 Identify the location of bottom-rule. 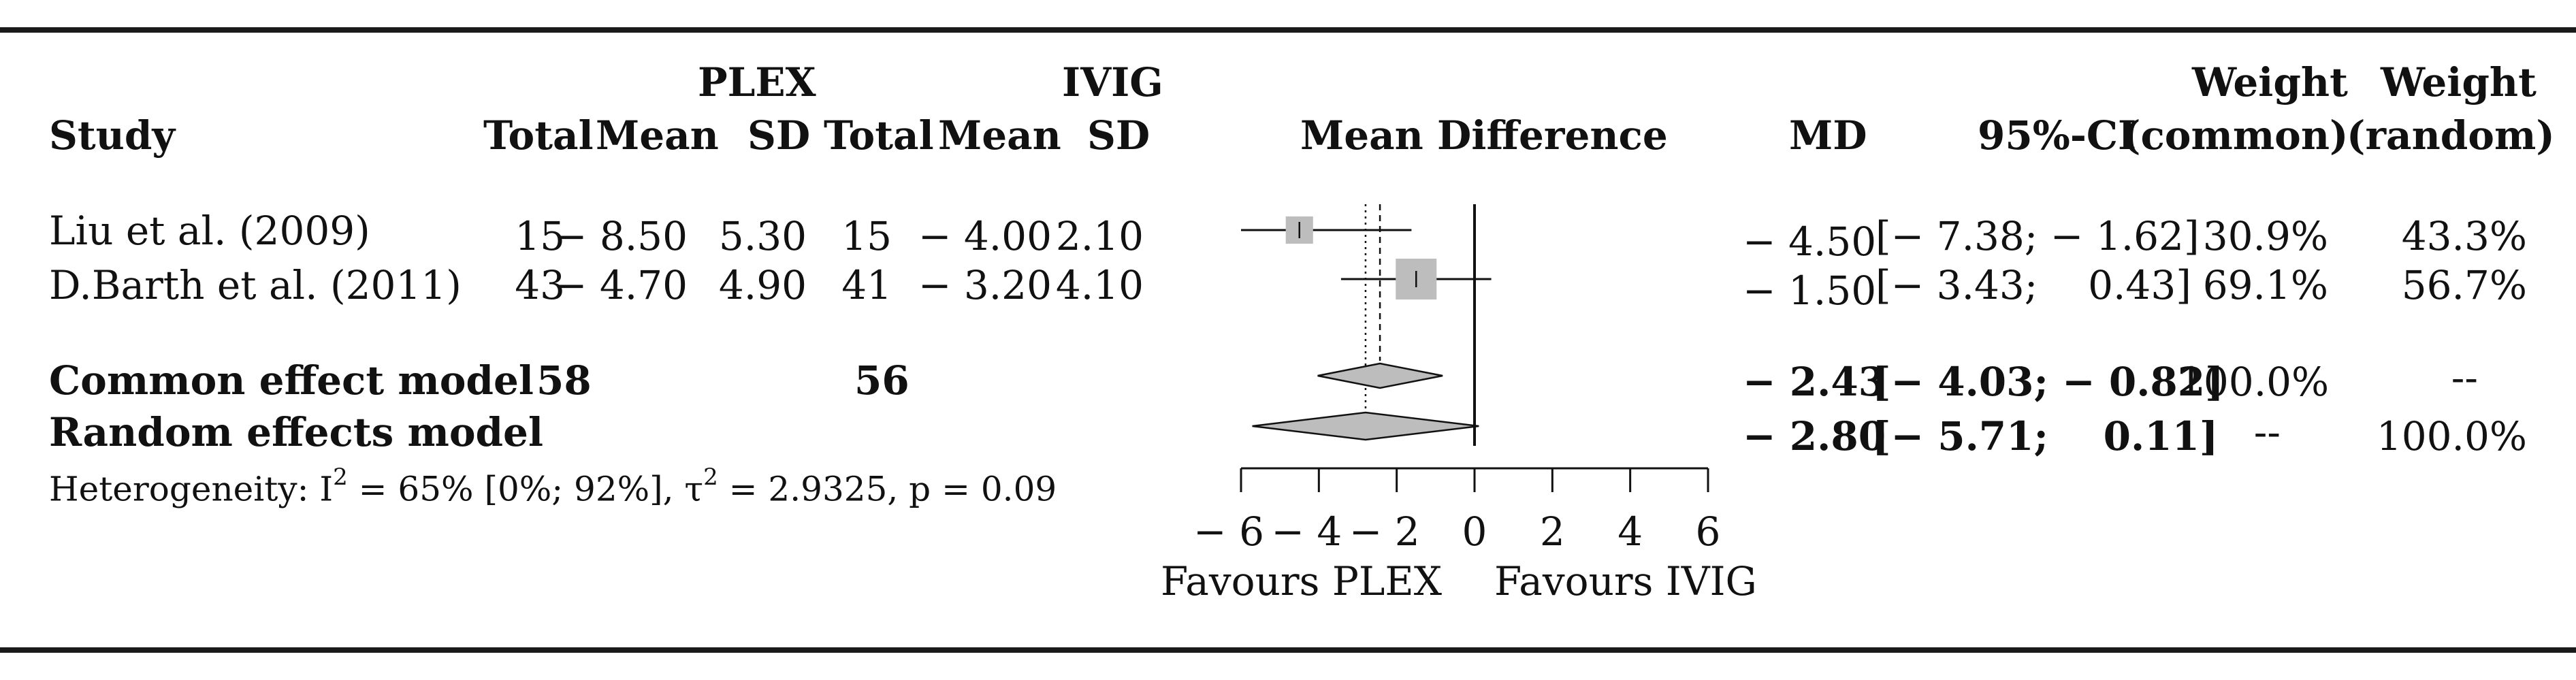
(1288, 650).